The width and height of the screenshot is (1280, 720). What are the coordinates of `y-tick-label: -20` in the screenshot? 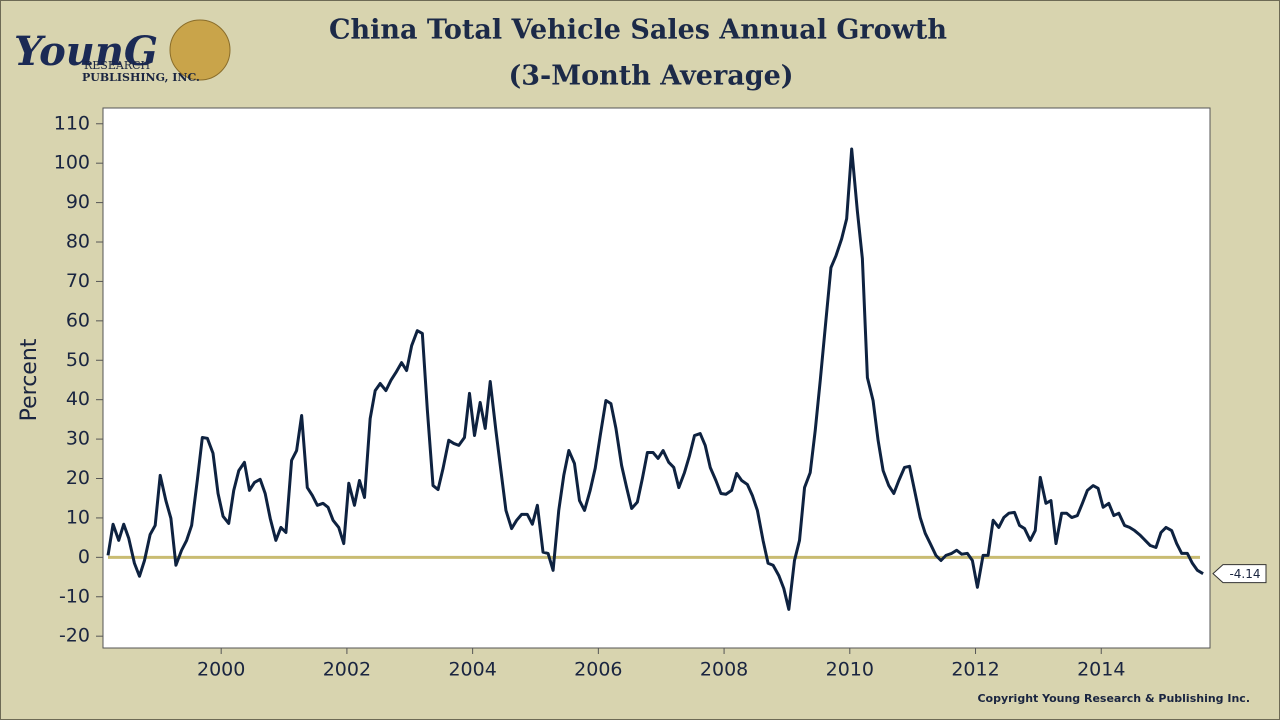 It's located at (74, 636).